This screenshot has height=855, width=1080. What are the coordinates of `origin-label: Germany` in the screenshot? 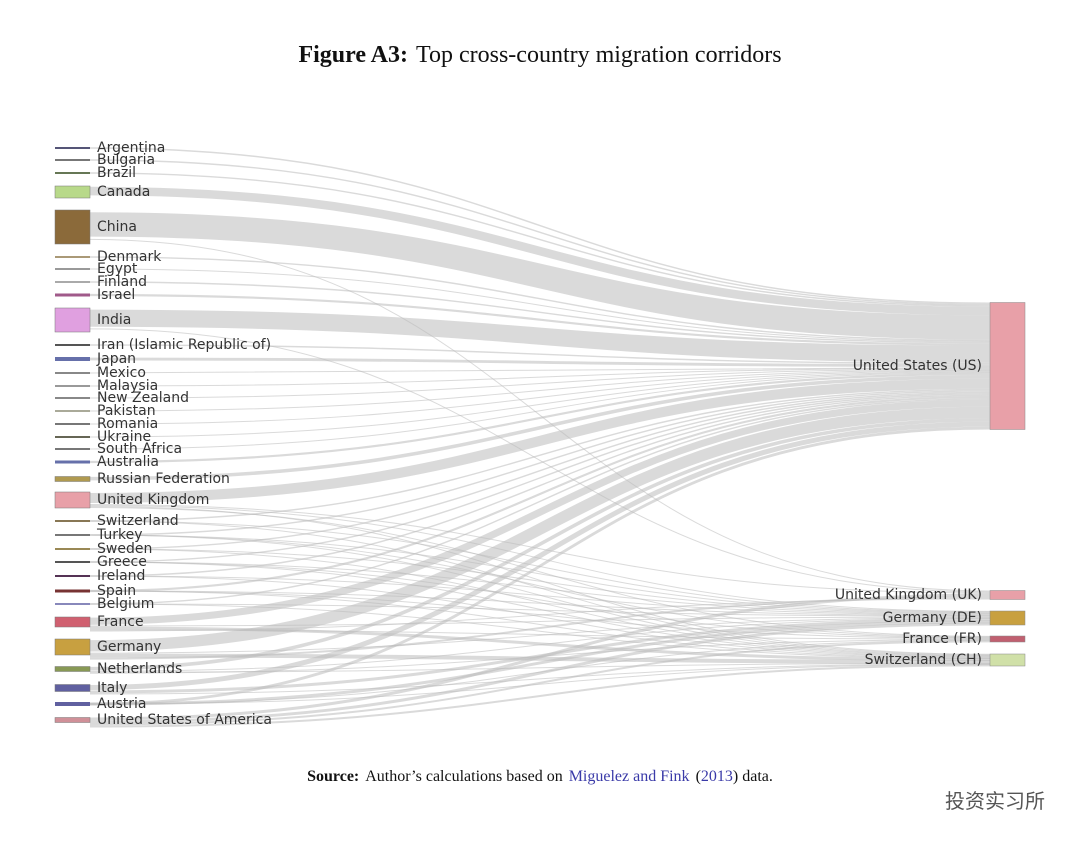 It's located at (129, 647).